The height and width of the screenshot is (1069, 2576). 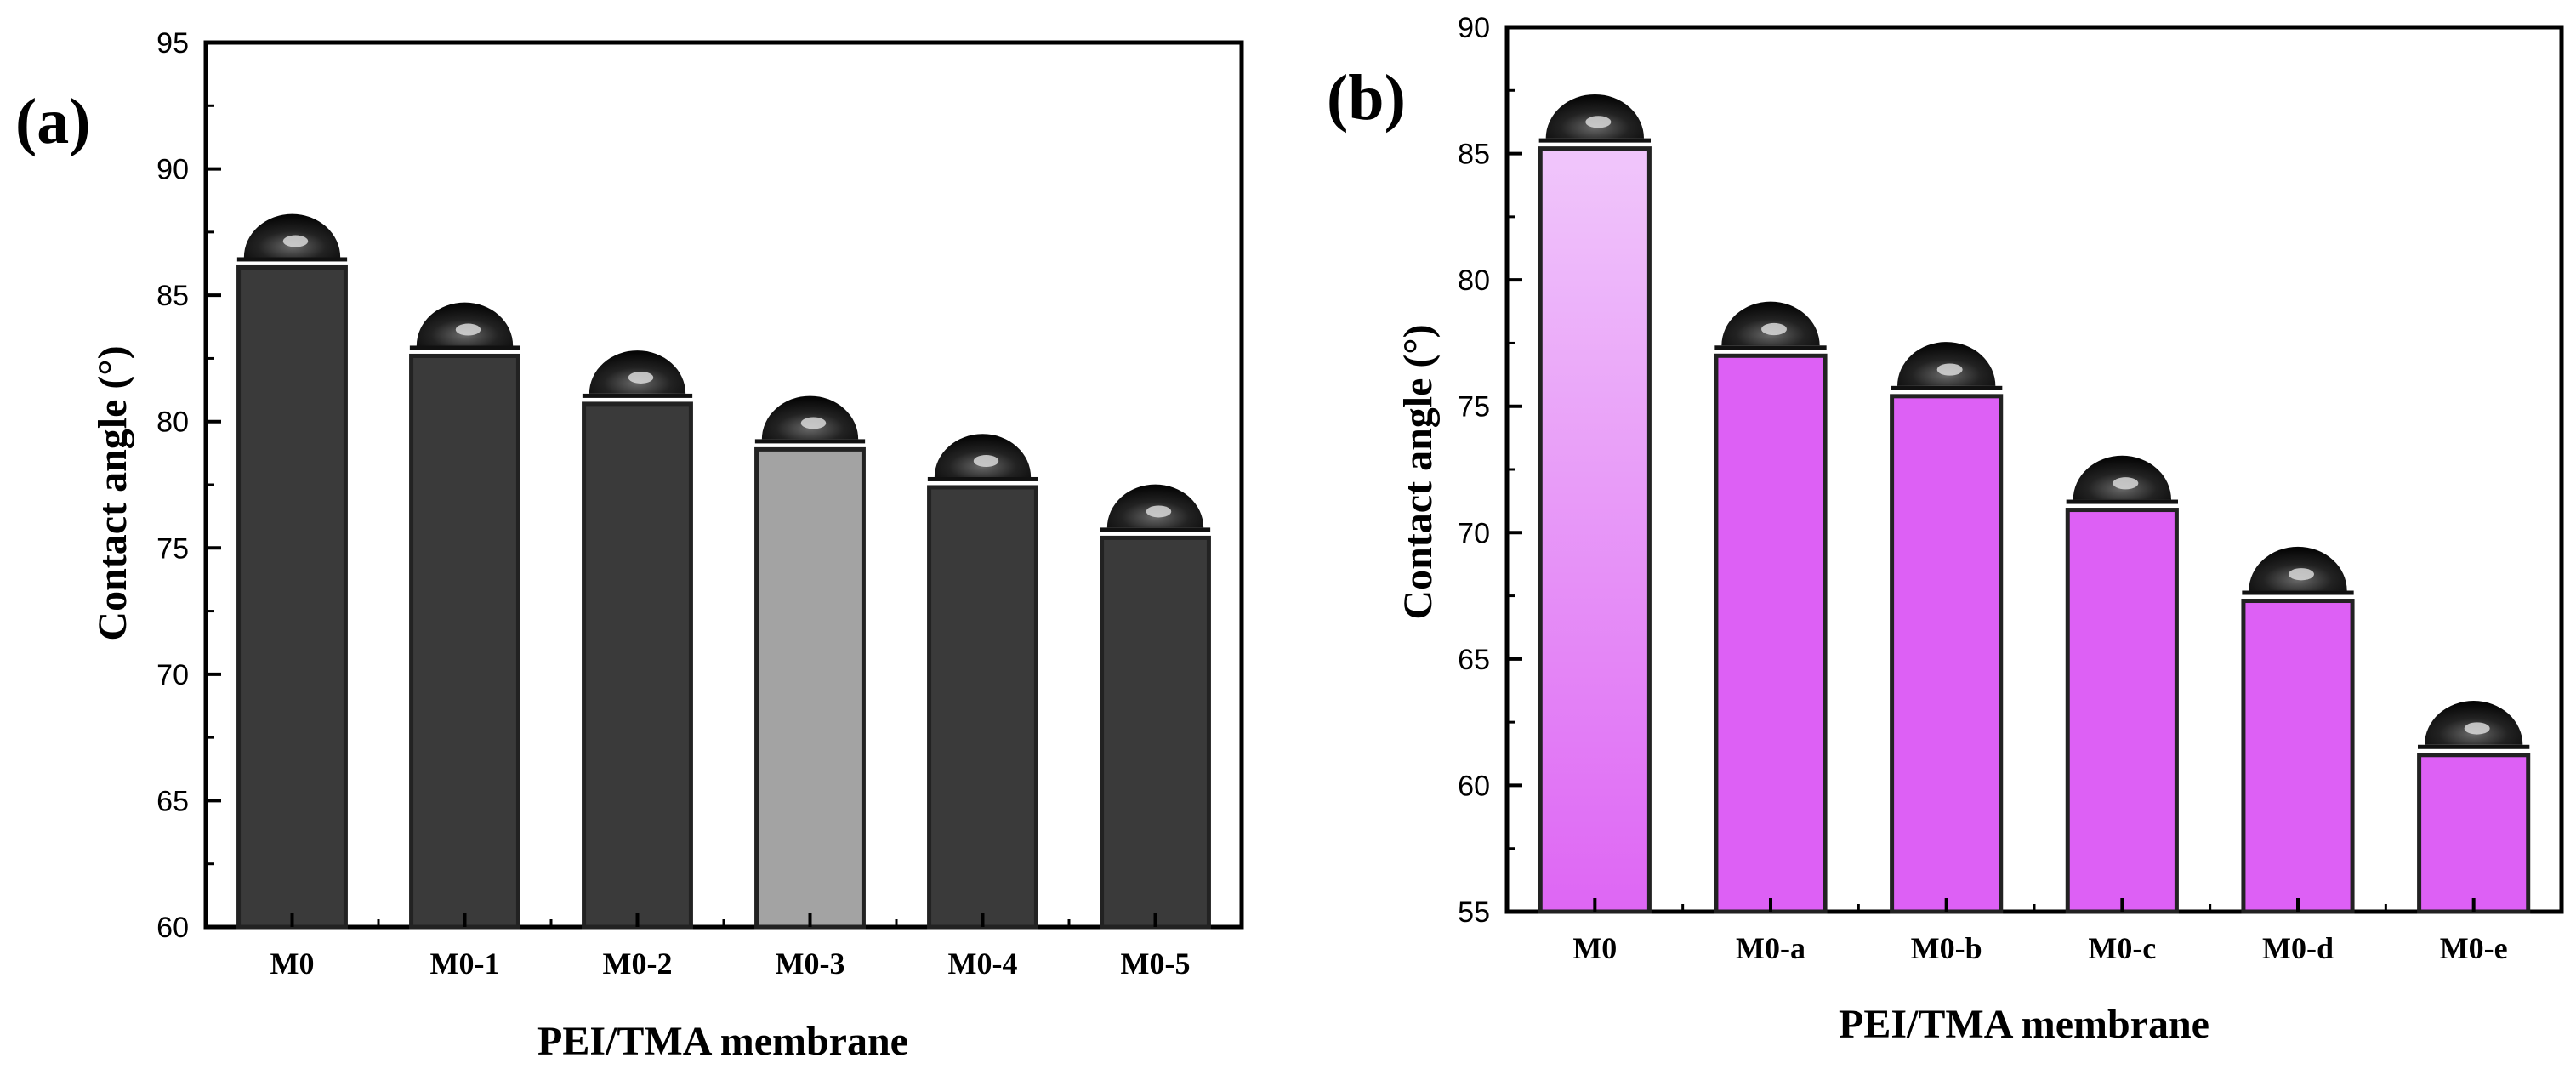 What do you see at coordinates (1474, 660) in the screenshot?
I see `panel-b-ytick-label: 65` at bounding box center [1474, 660].